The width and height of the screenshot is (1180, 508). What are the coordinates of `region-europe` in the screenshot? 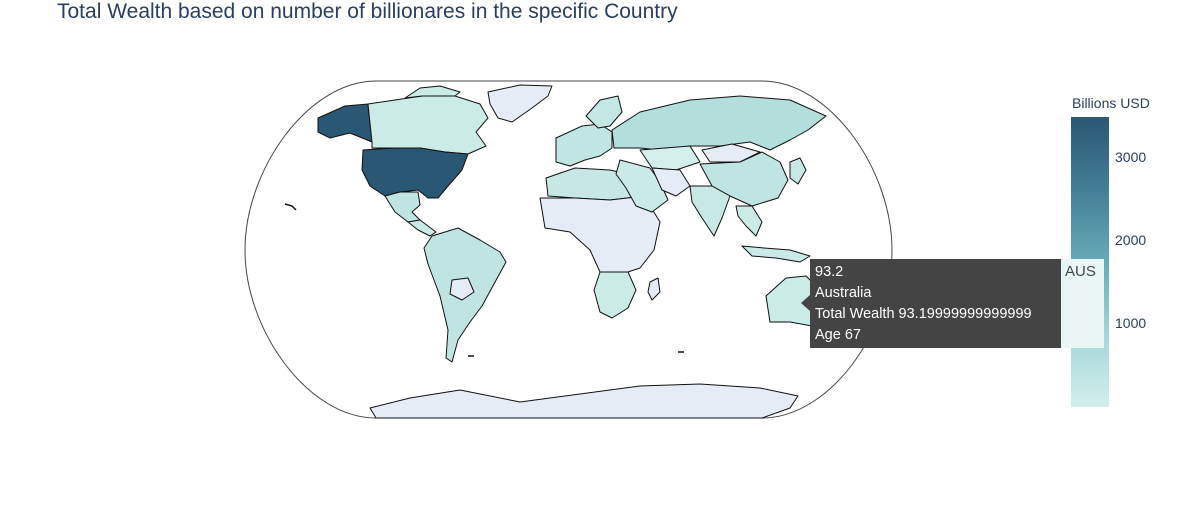 It's located at (584, 145).